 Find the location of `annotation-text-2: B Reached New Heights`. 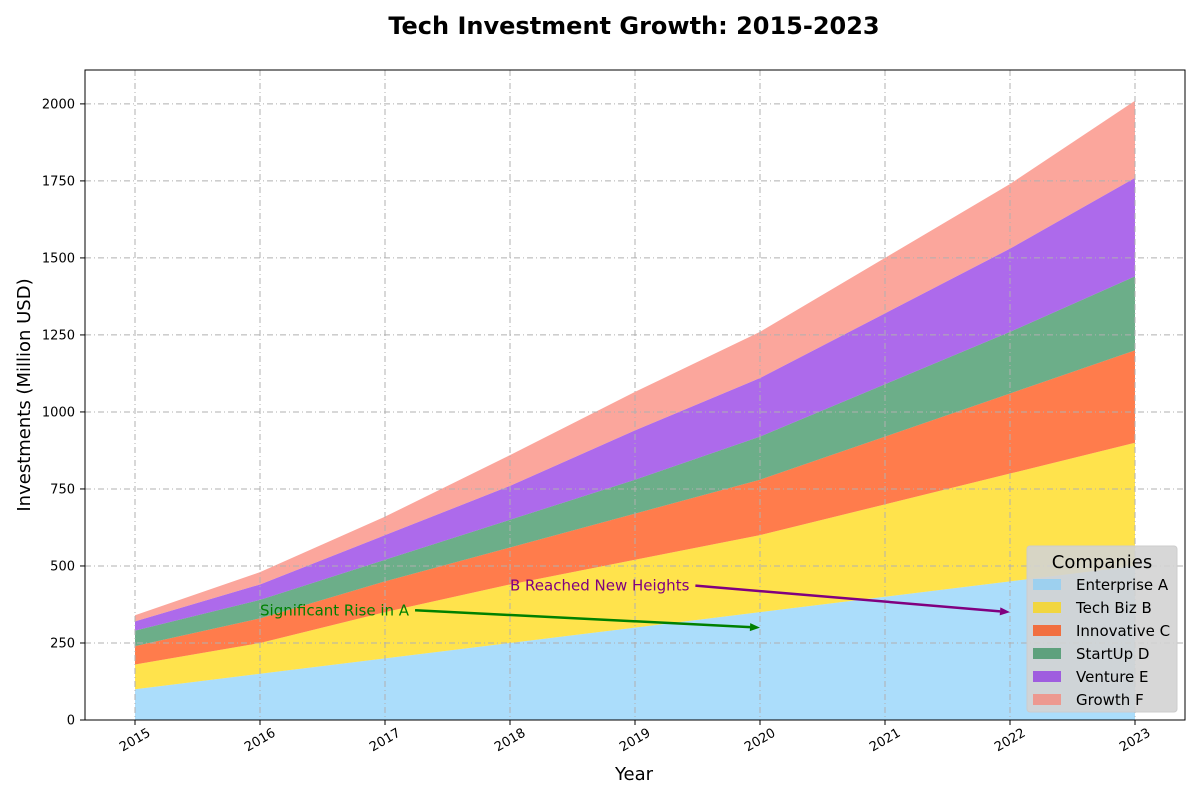

annotation-text-2: B Reached New Heights is located at coordinates (600, 586).